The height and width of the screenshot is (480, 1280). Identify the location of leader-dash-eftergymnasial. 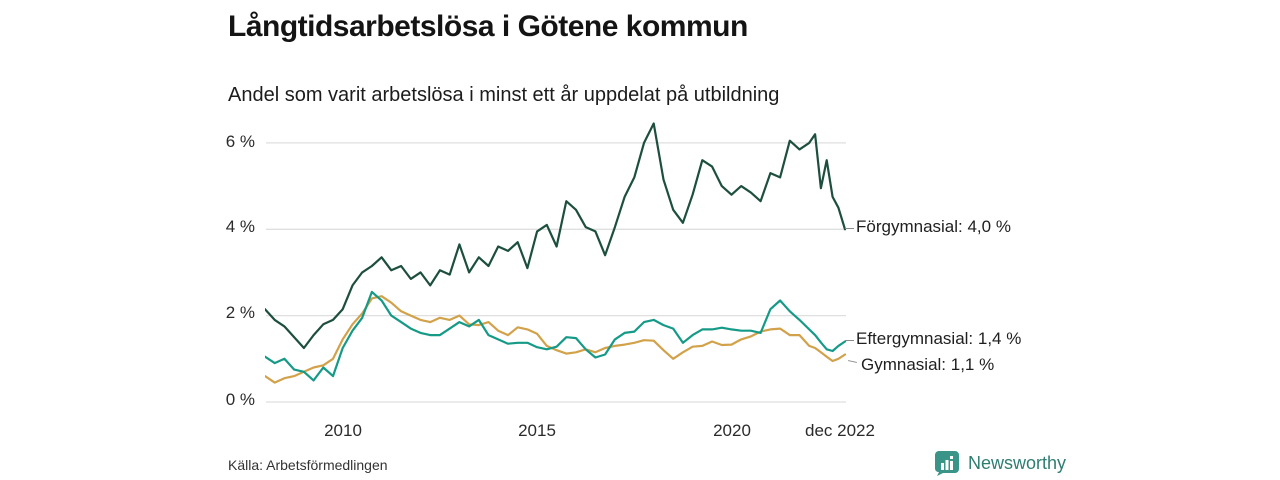
(849, 340).